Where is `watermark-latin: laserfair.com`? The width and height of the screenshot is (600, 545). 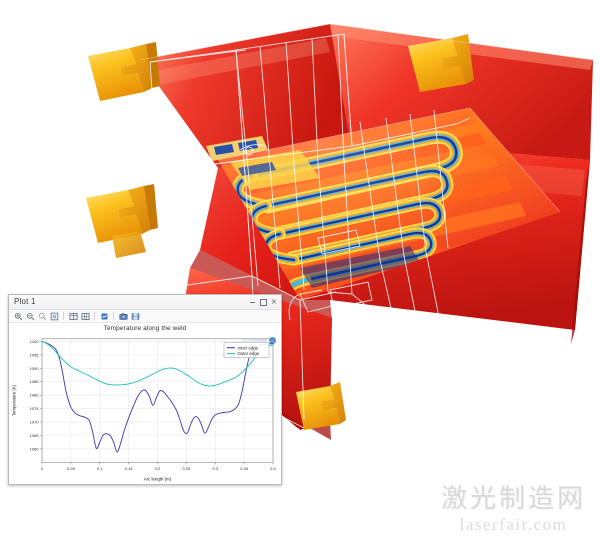 watermark-latin: laserfair.com is located at coordinates (513, 524).